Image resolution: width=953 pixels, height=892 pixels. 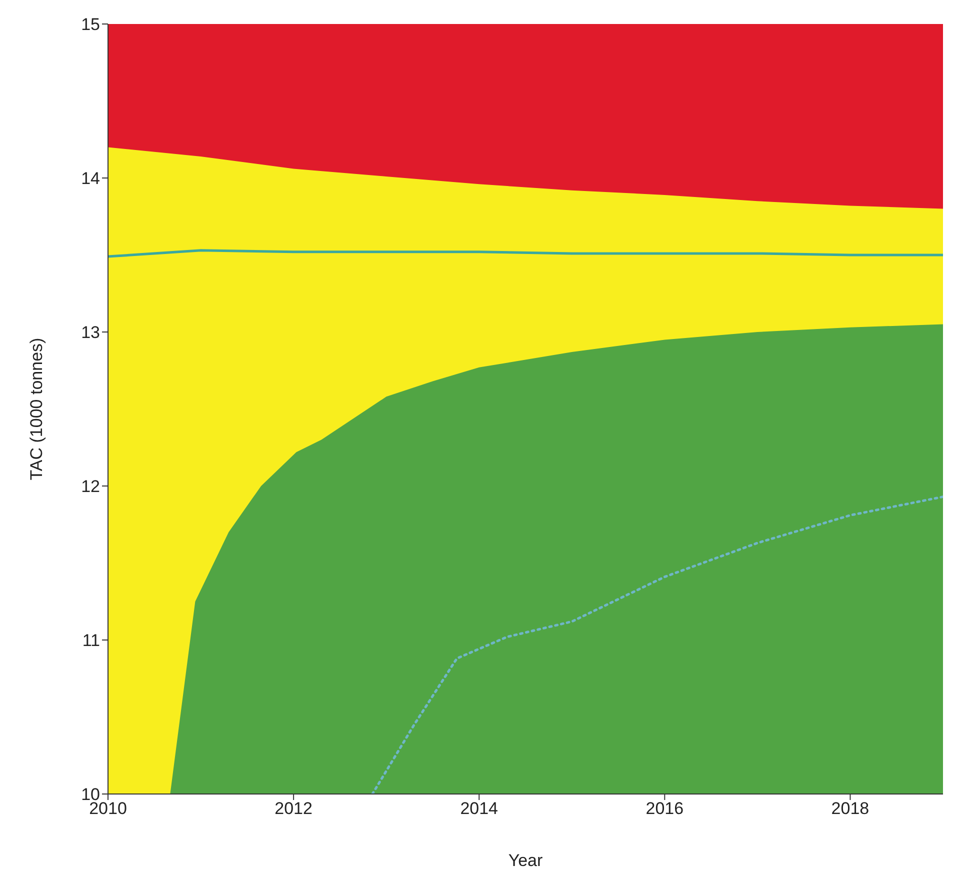 I want to click on y-tick-label: 11, so click(x=91, y=640).